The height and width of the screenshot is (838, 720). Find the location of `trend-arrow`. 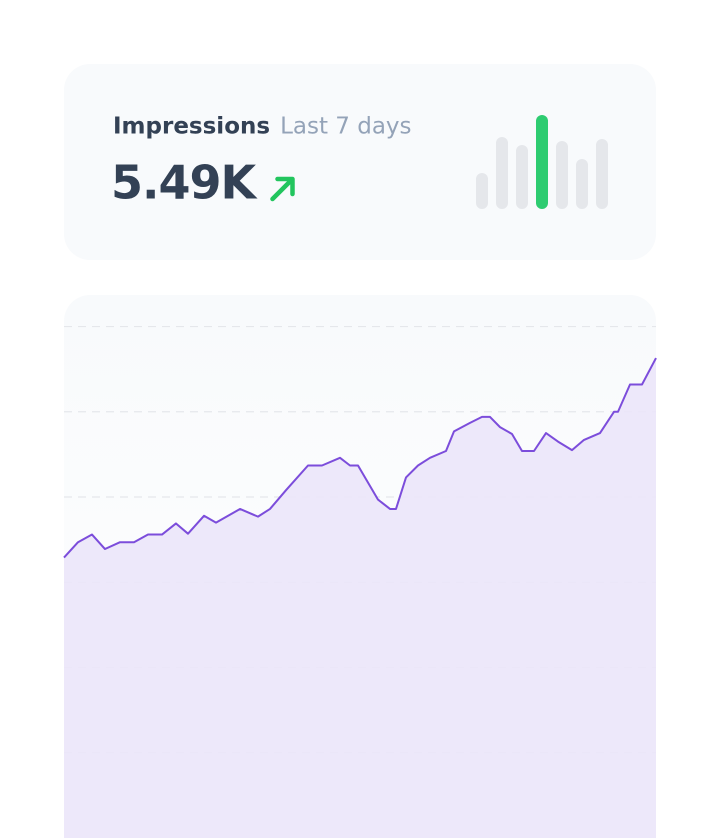

trend-arrow is located at coordinates (282, 189).